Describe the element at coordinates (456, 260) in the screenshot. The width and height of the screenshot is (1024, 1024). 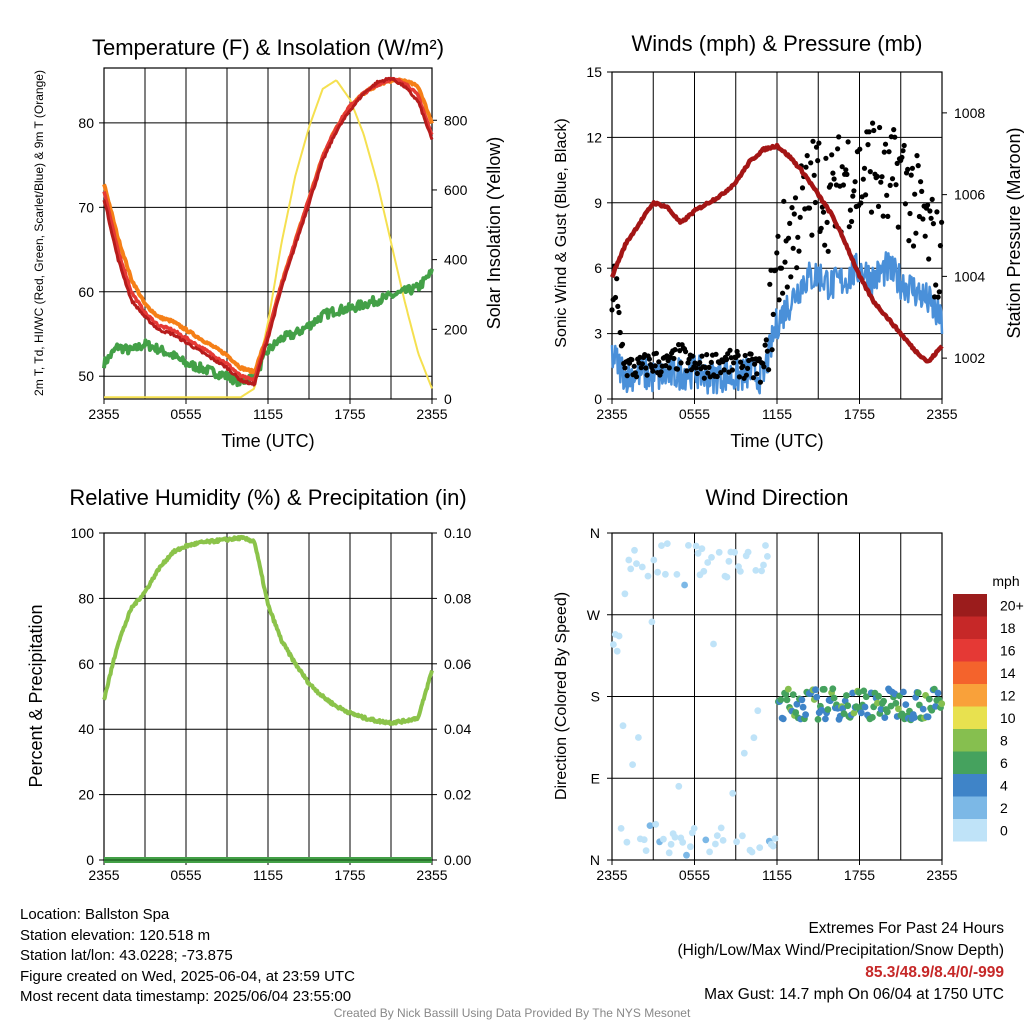
I see `p0-ytick-right-label: 400` at that location.